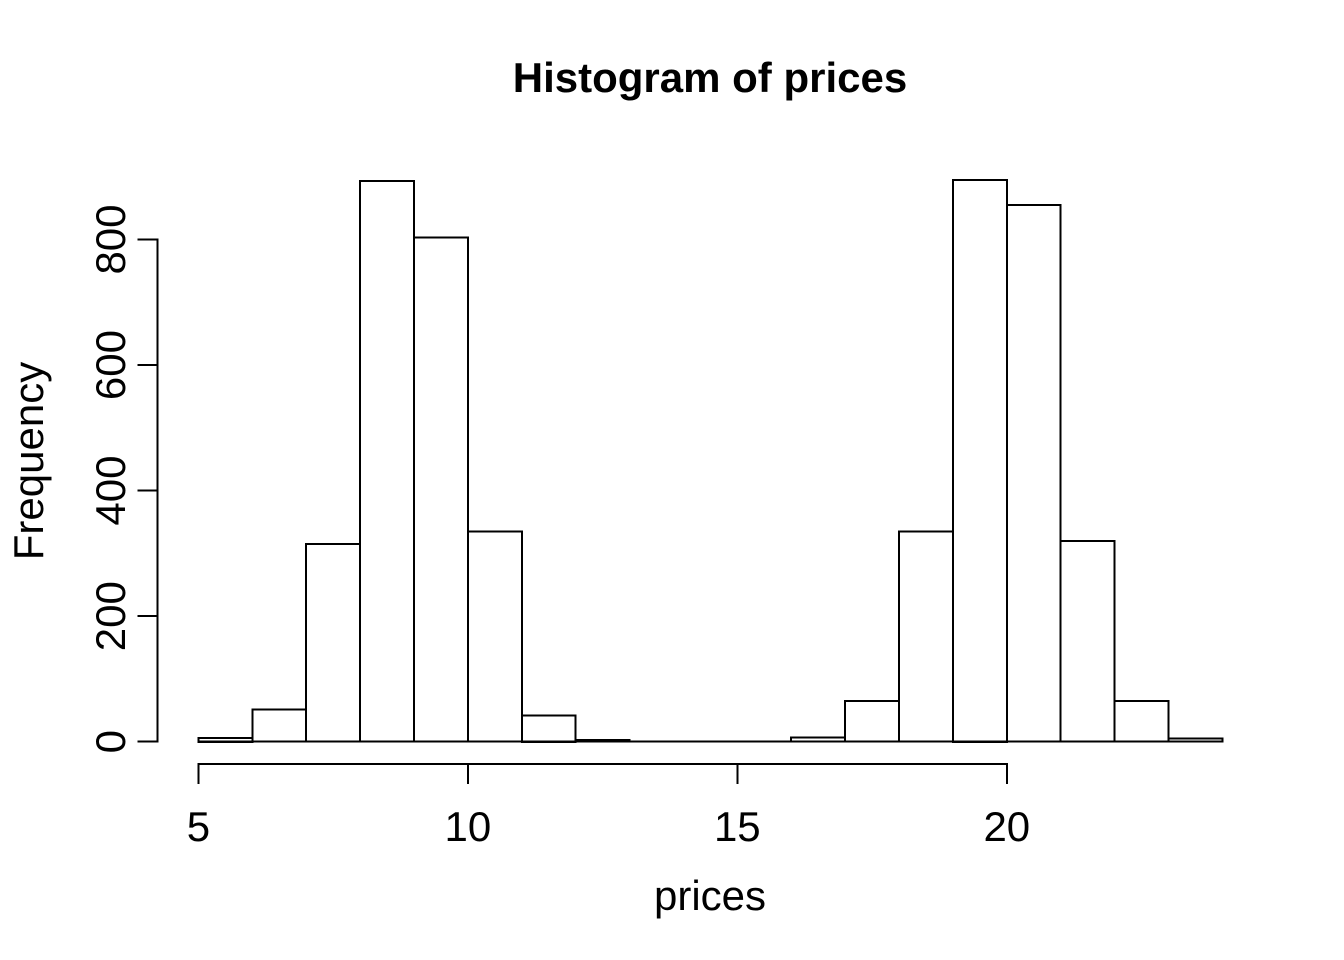 Image resolution: width=1344 pixels, height=960 pixels. What do you see at coordinates (198, 826) in the screenshot?
I see `x-tick-label: 5` at bounding box center [198, 826].